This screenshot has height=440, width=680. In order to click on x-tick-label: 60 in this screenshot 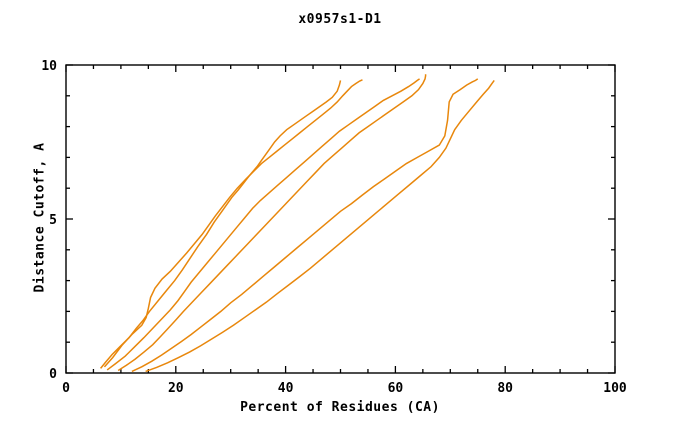, I will do `click(396, 388)`.